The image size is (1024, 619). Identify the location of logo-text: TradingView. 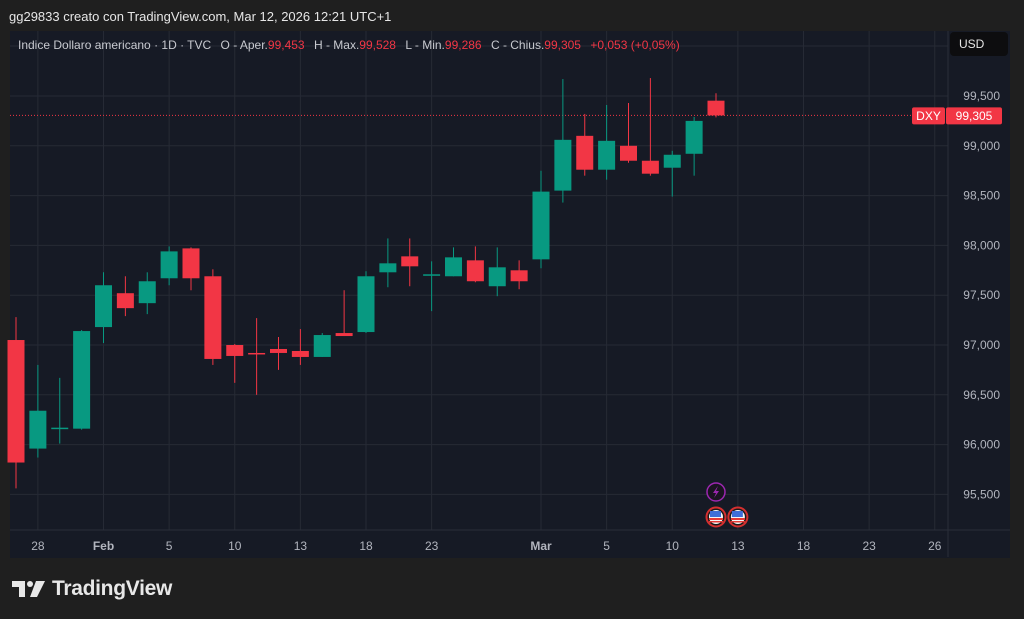
(112, 588).